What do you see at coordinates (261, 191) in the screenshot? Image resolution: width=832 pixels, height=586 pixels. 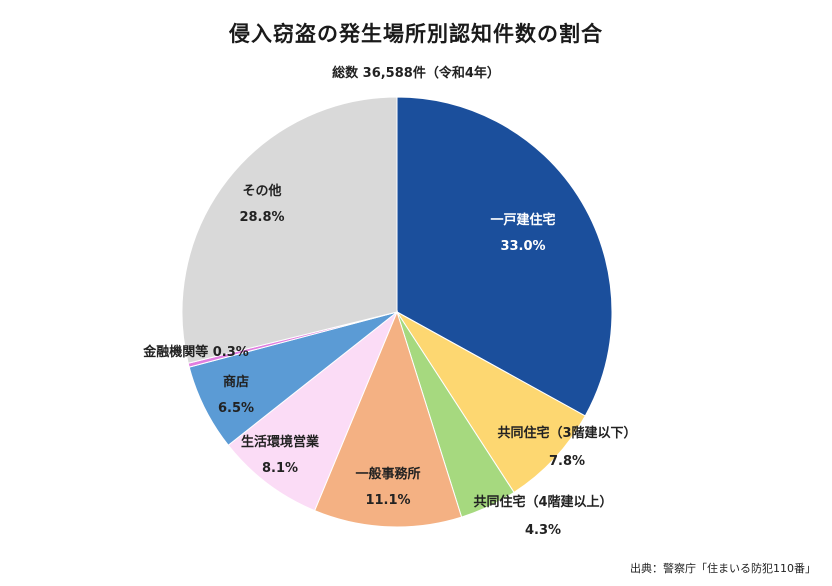 I see `slice-label: その他` at bounding box center [261, 191].